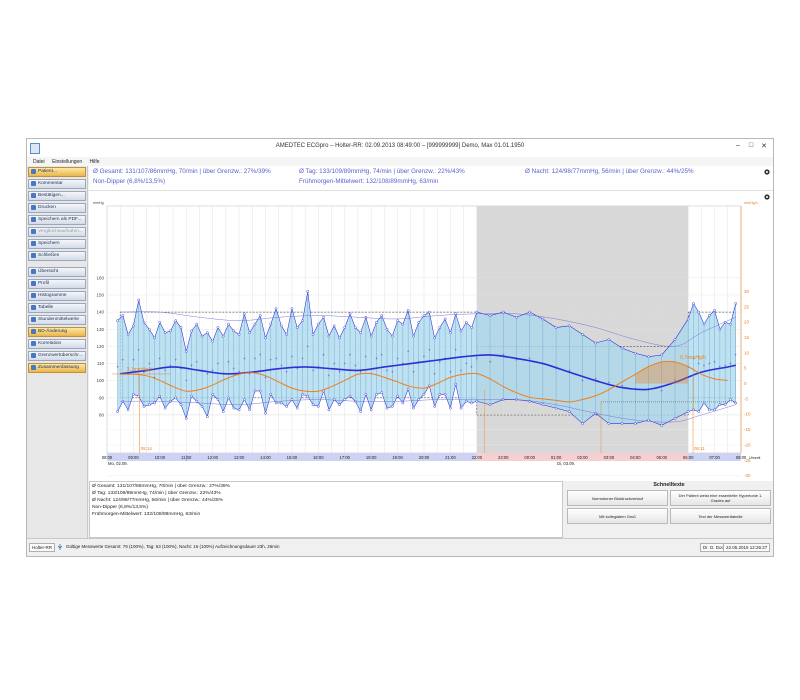  Describe the element at coordinates (617, 498) in the screenshot. I see `quicktext-button-normoton: Normotoner Blutdruckverlauf` at that location.